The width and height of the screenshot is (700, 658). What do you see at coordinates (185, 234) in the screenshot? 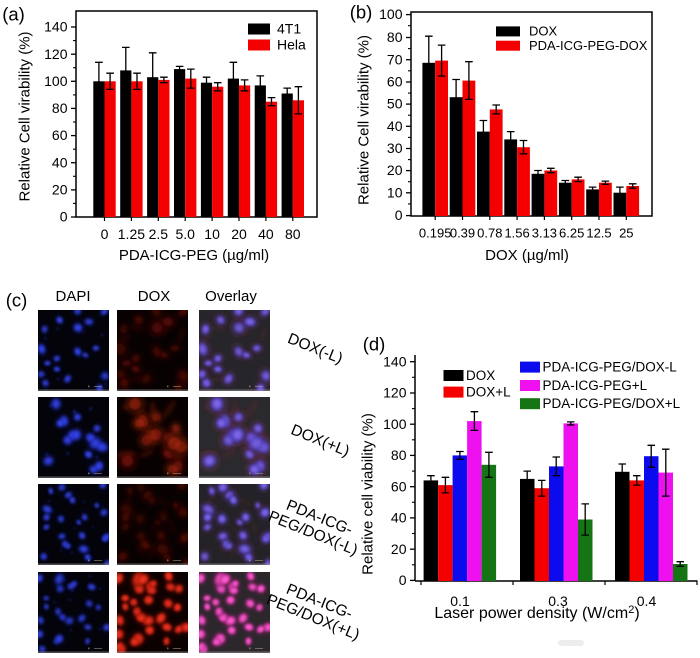
I see `svg-text: 5.0` at bounding box center [185, 234].